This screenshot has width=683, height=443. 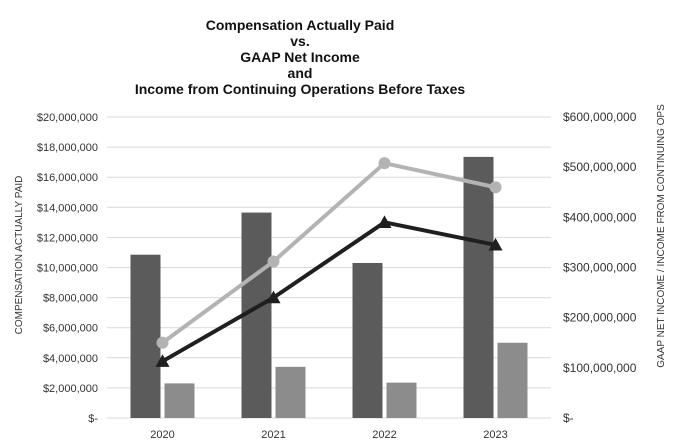 What do you see at coordinates (67, 208) in the screenshot?
I see `y-tick-label: $14,000,000` at bounding box center [67, 208].